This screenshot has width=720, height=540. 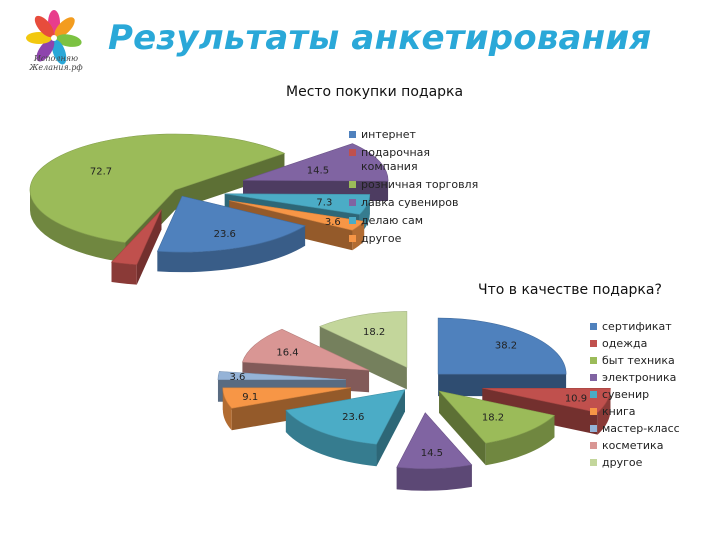 I want to click on chart1-legend-item: лавка сувениров, so click(x=419, y=203).